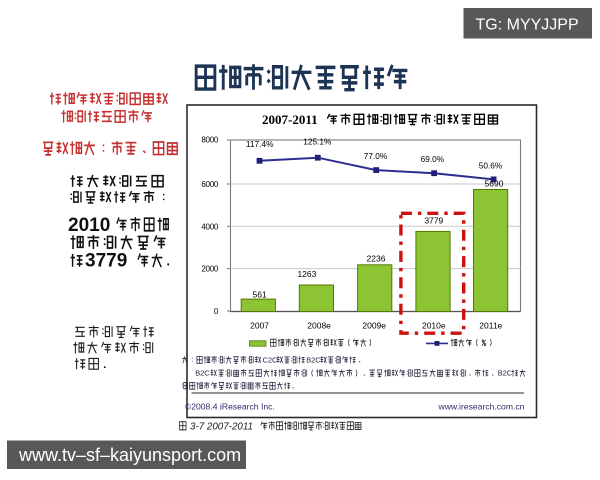  I want to click on svg-text: 117.4%, so click(260, 144).